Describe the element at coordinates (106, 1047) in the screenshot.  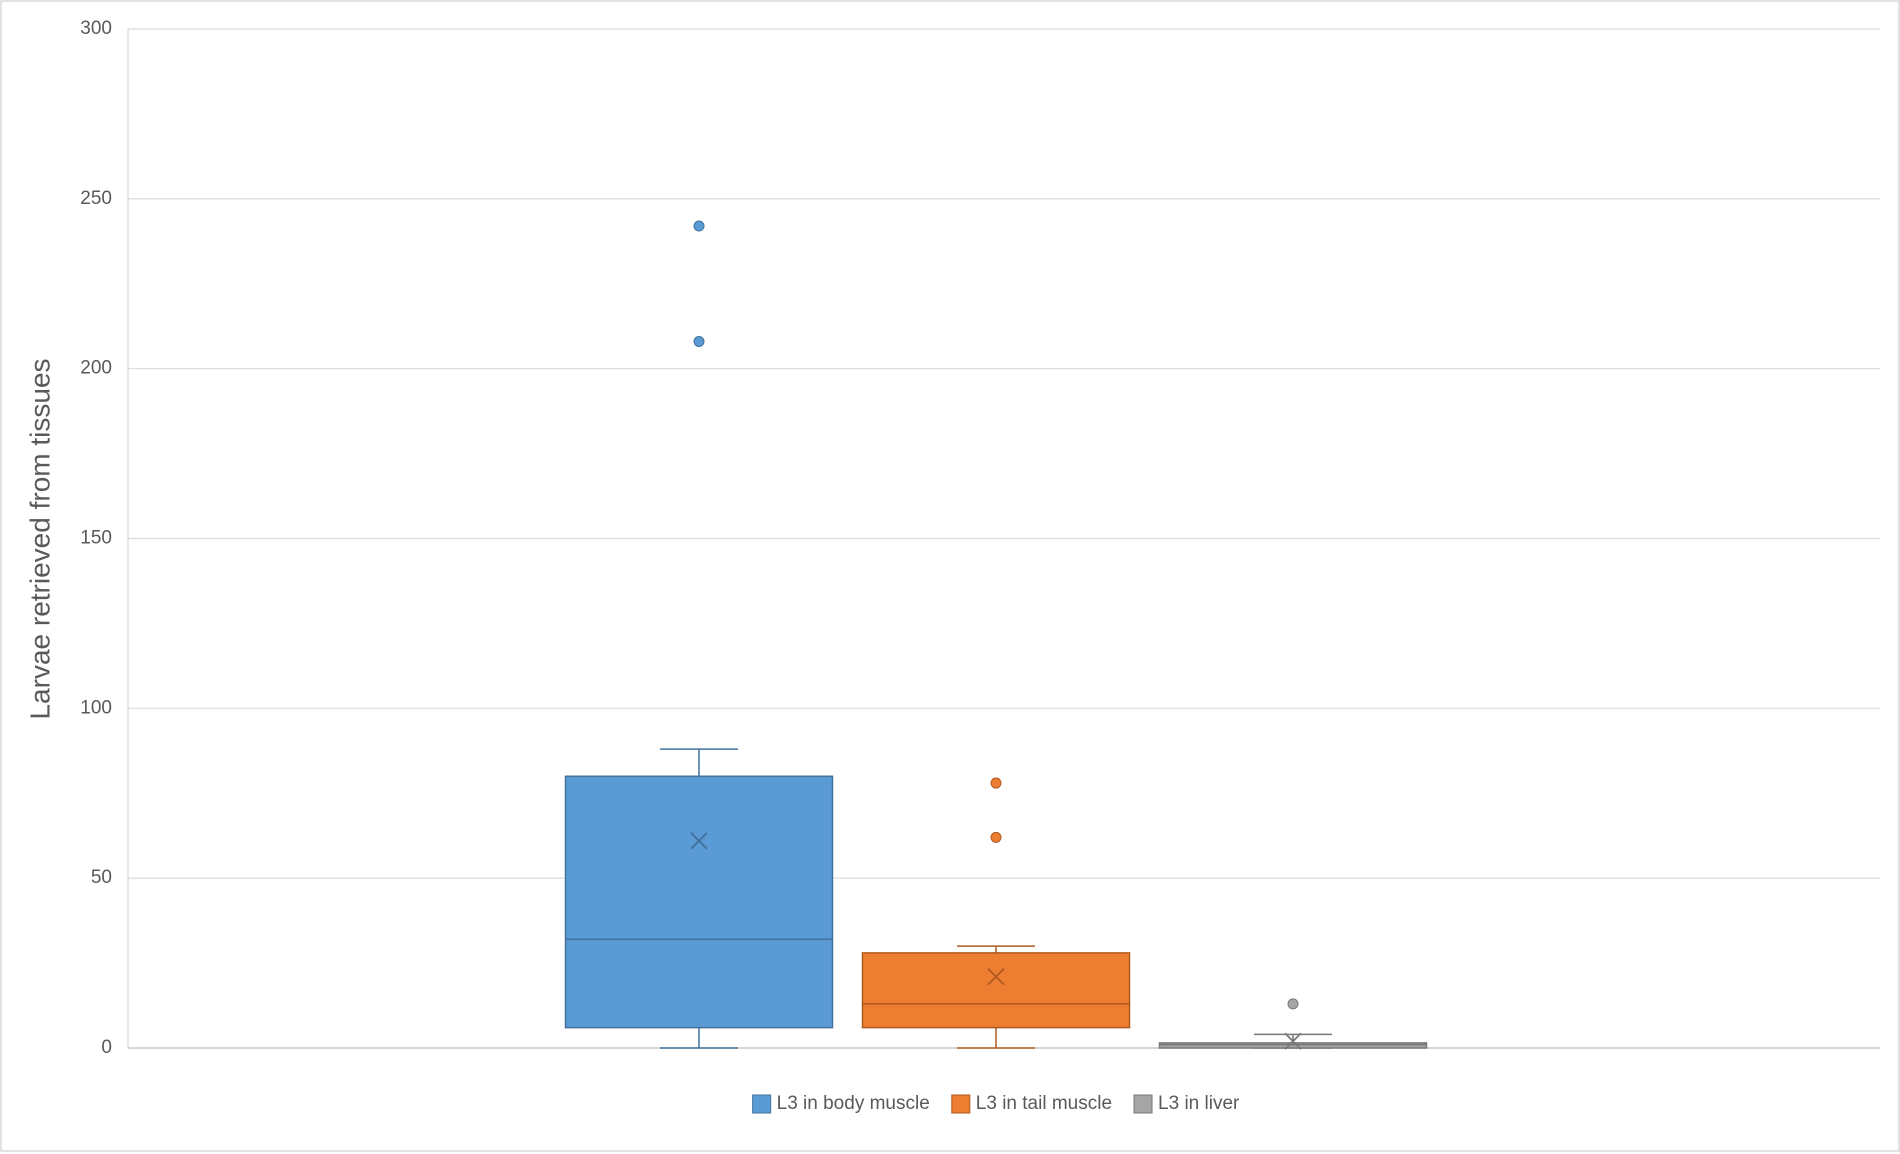
I see `y-tick-label: 0` at that location.